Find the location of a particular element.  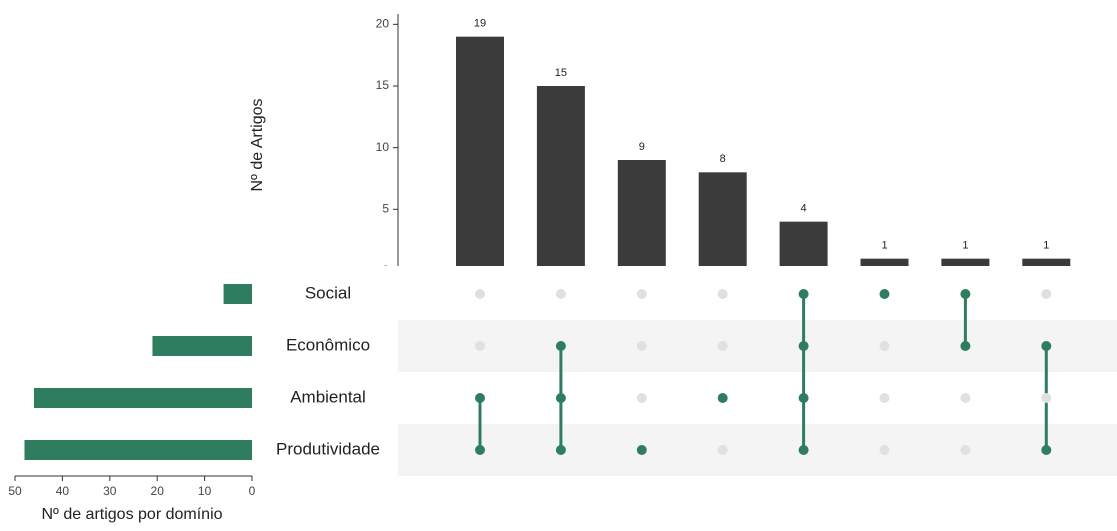

x-axis-title: Nº de artigos por domínio is located at coordinates (131, 514).